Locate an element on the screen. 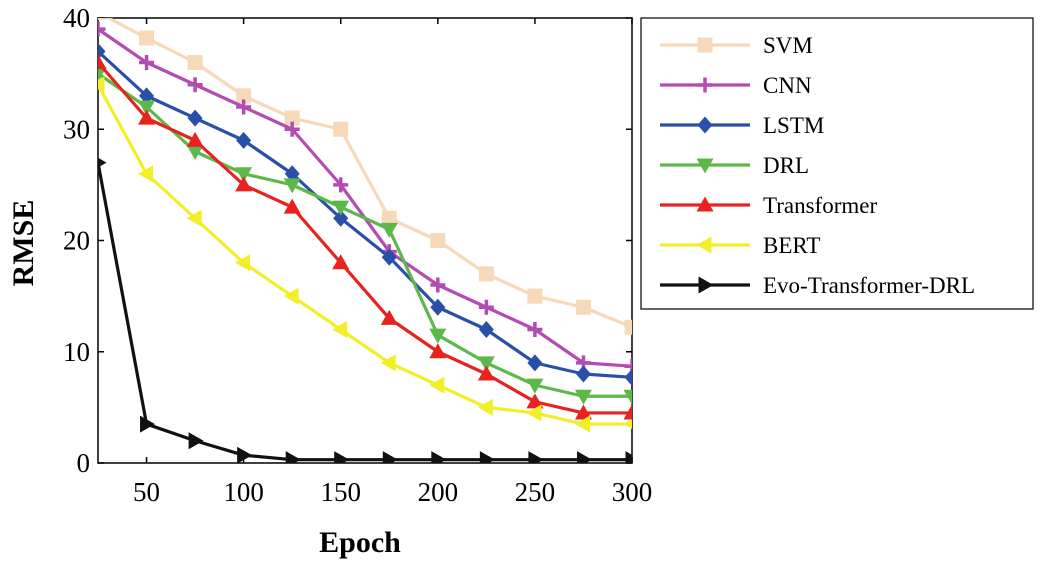 This screenshot has width=1043, height=561. legend-item-transformer: Transformer is located at coordinates (768, 205).